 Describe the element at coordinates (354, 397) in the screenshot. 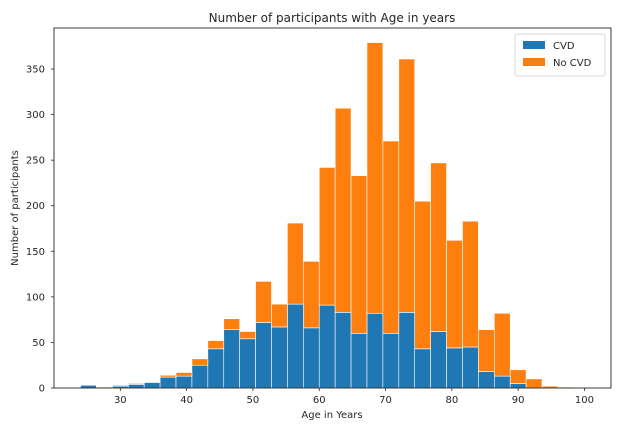

I see `x-axis: 30 40 50 60 70 80 90 100` at that location.